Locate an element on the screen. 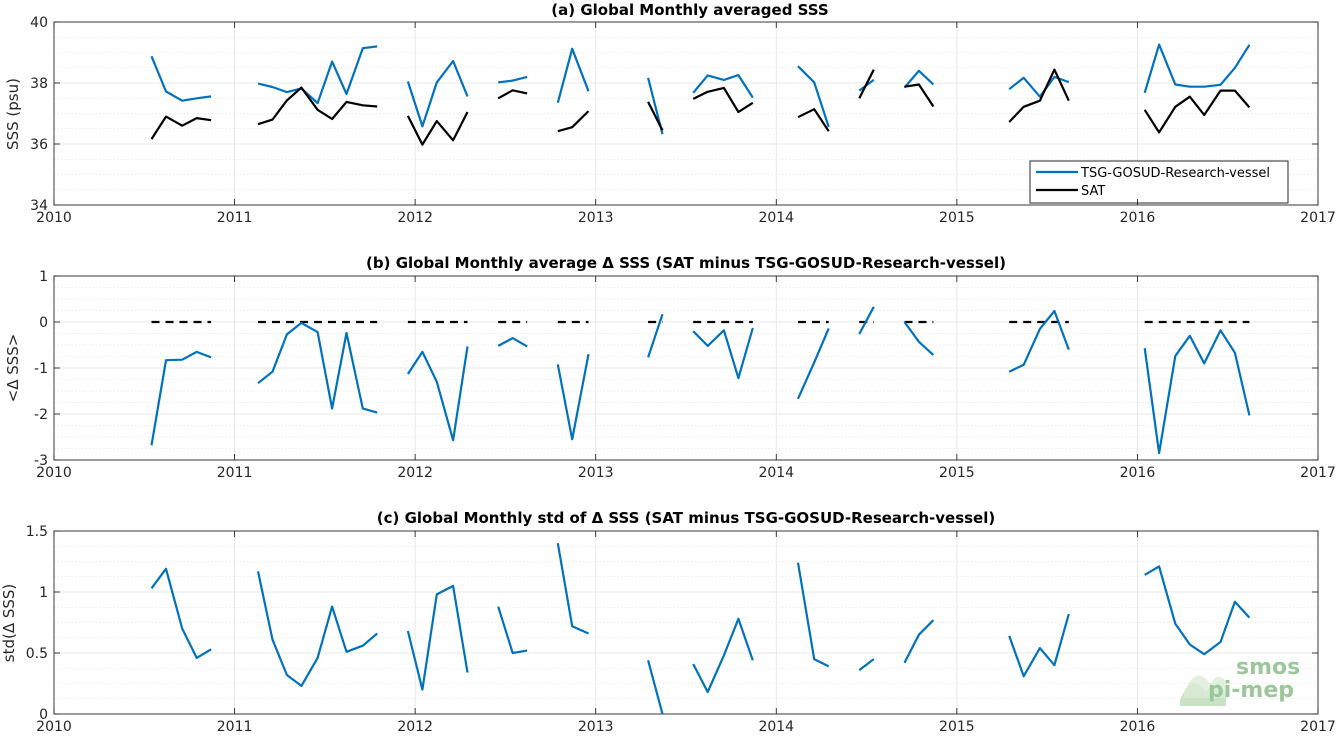  logo-text-smos: smos is located at coordinates (1268, 667).